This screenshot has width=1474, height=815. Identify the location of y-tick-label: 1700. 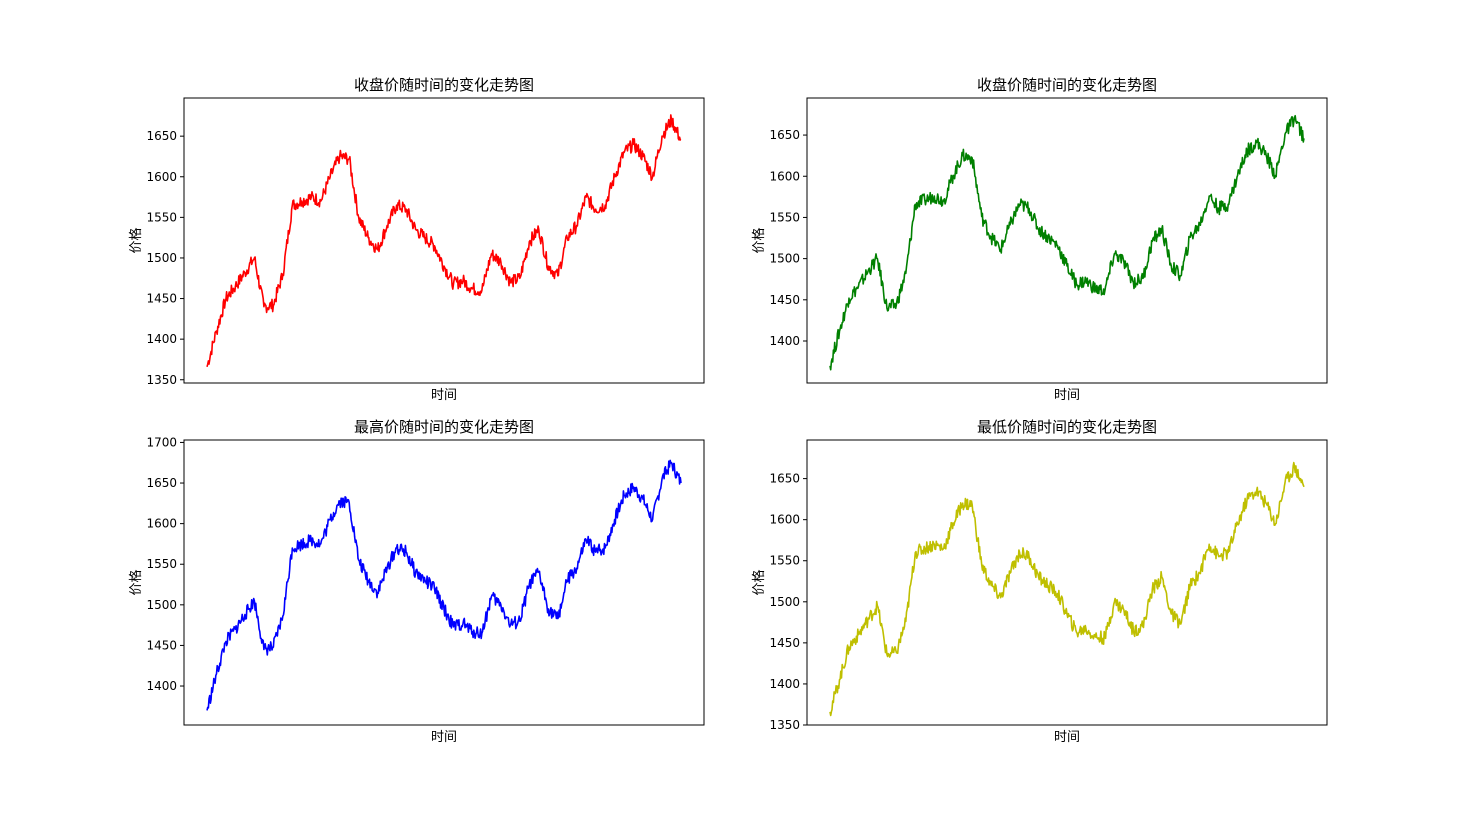
(161, 442).